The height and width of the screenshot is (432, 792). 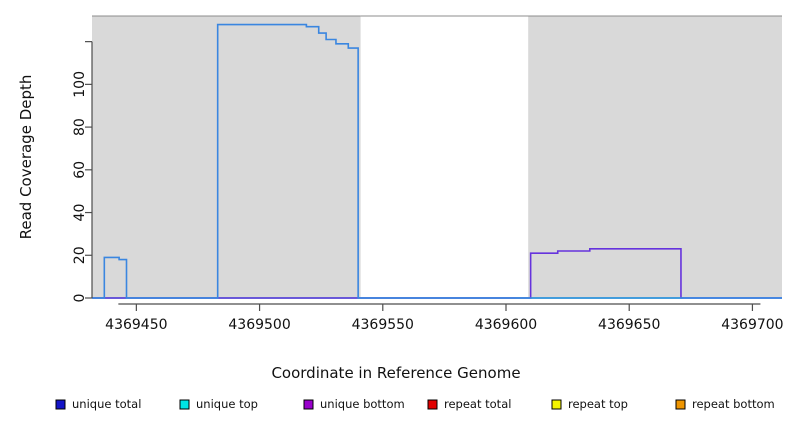 I want to click on legend-item: unique total, so click(x=98, y=404).